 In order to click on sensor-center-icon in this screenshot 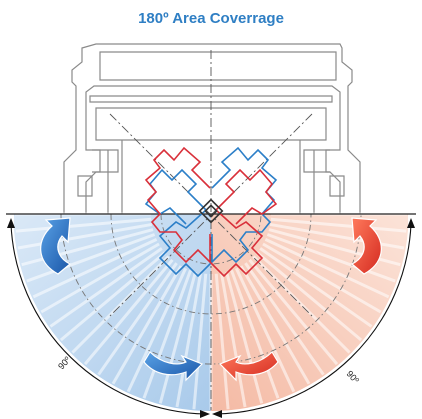, I will do `click(211, 211)`.